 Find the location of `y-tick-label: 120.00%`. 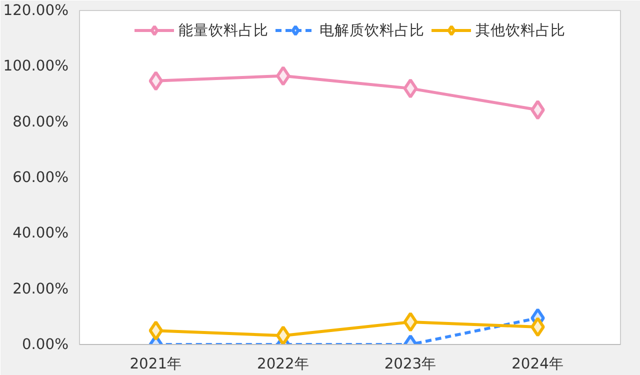

y-tick-label: 120.00% is located at coordinates (36, 10).